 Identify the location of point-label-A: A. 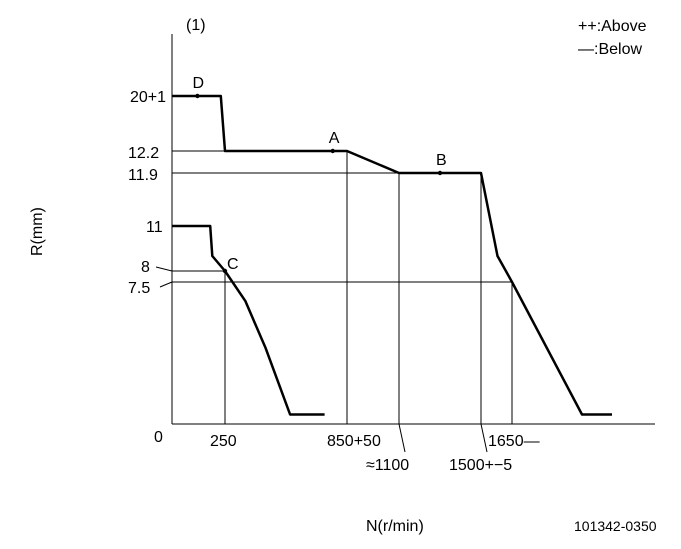
(334, 138).